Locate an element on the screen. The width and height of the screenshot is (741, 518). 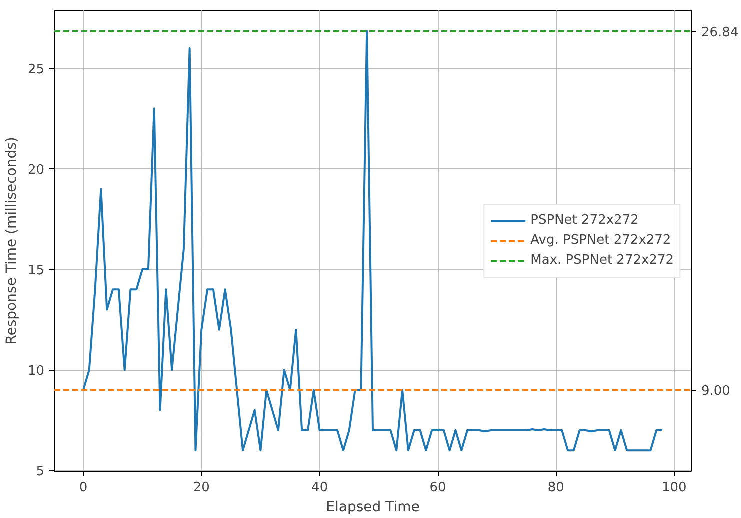
legend-label: Avg. PSPNet 272x272 is located at coordinates (601, 240).